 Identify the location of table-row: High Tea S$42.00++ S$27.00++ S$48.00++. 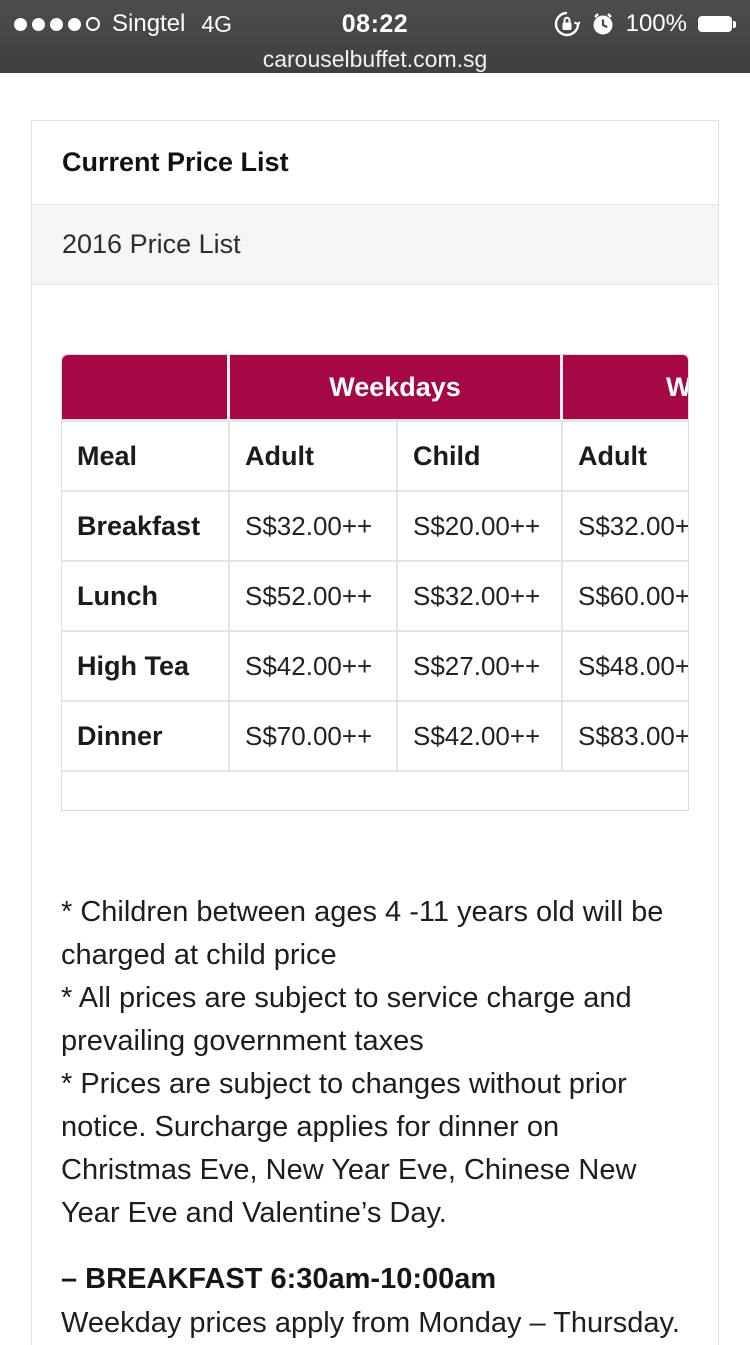
(375, 667).